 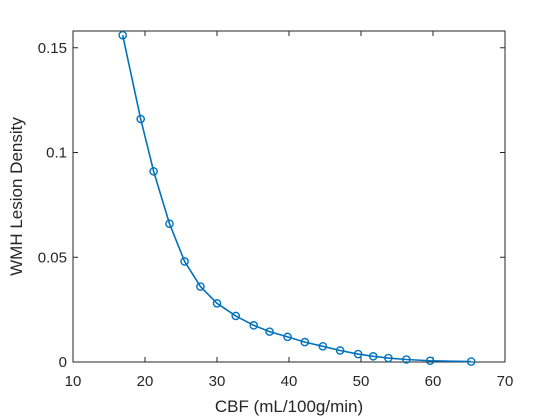 What do you see at coordinates (433, 381) in the screenshot?
I see `x-tick-label: 60` at bounding box center [433, 381].